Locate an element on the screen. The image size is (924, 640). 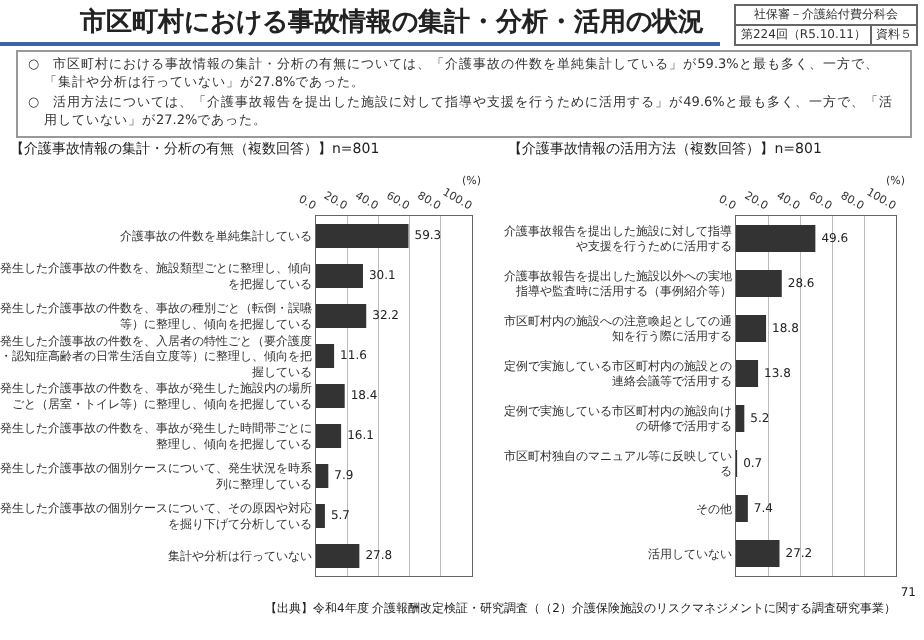
text: 市区町村における事故情報の集計・分析・活用の状況 is located at coordinates (392, 22).